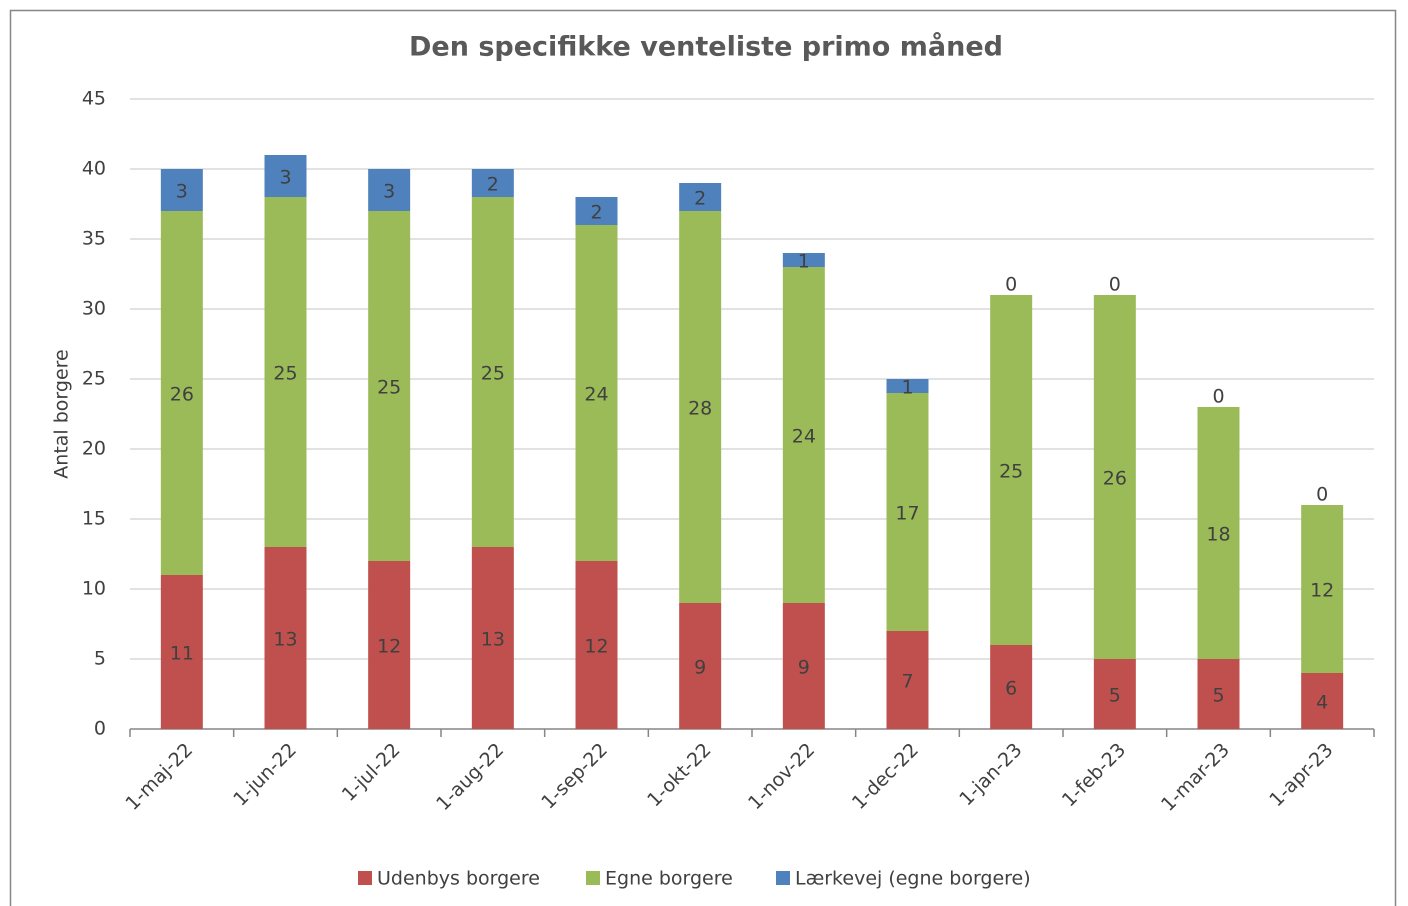  I want to click on data-label: 7, so click(907, 682).